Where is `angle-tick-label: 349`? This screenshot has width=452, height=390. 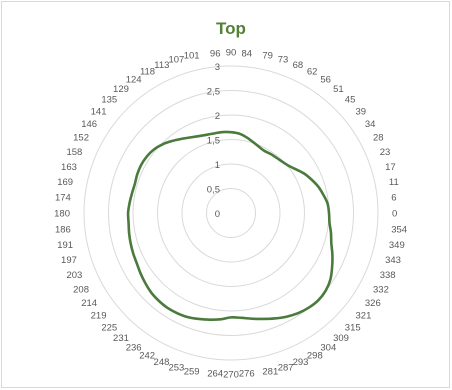
angle-tick-label: 349 is located at coordinates (397, 245).